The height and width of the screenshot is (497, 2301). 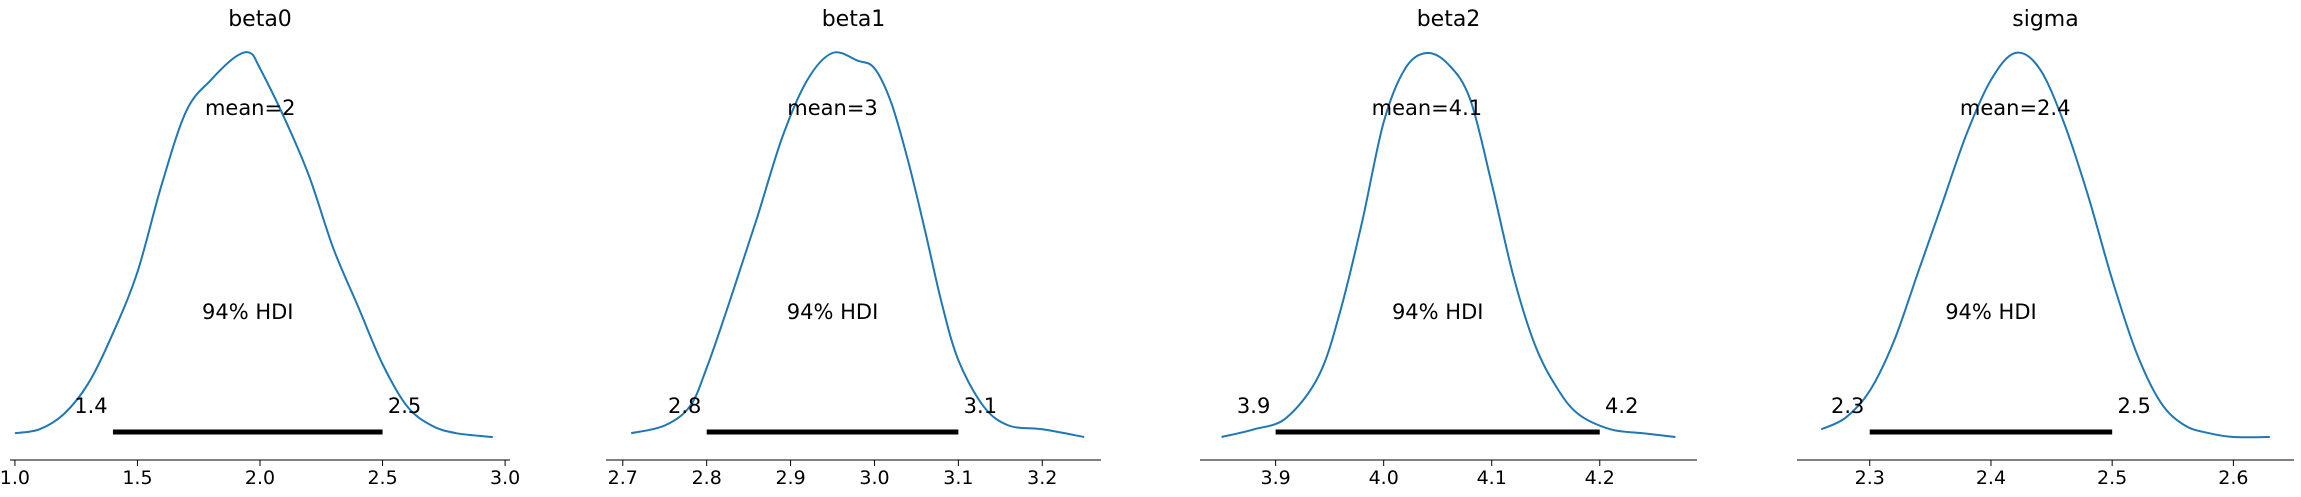 I want to click on panel-title: beta2, so click(x=1449, y=19).